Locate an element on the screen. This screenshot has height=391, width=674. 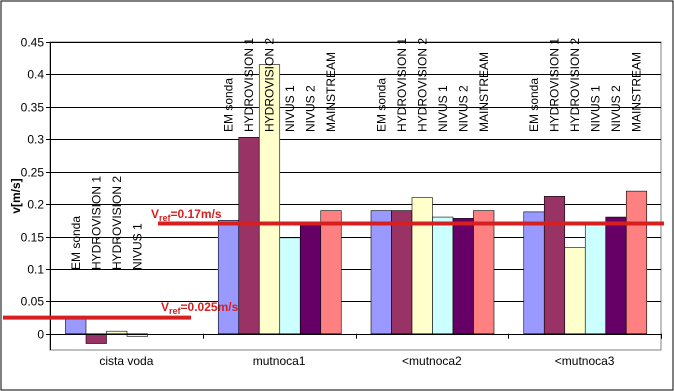
y-tick-label: 0.25 is located at coordinates (33, 173).